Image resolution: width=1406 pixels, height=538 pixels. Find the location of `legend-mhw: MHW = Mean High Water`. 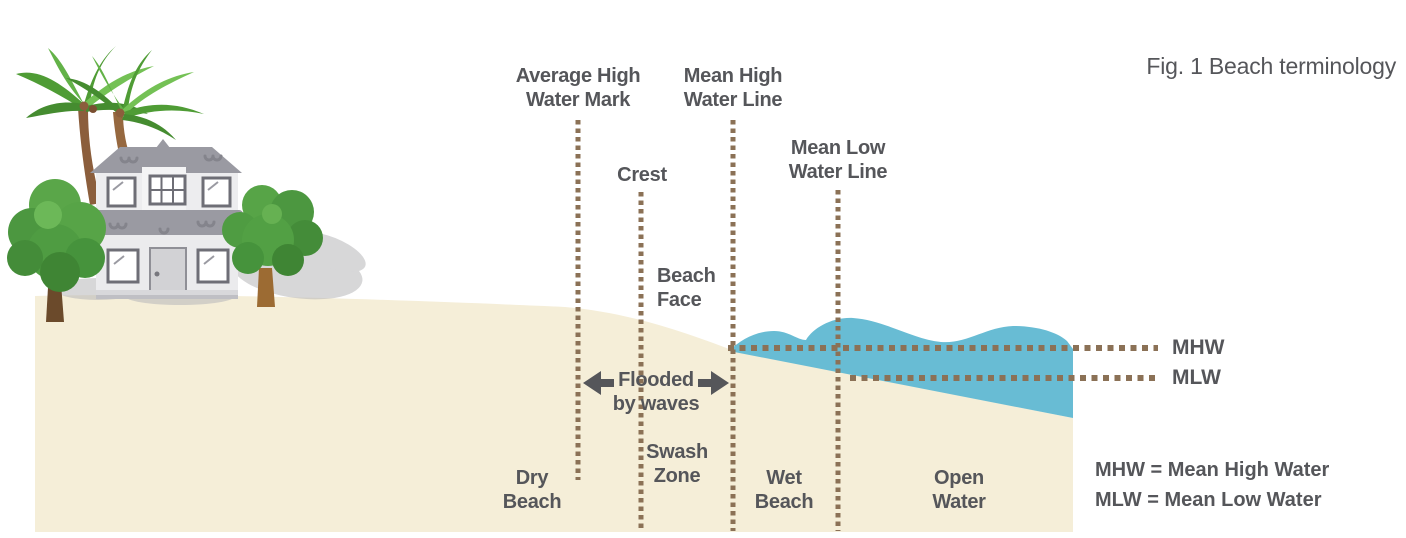

legend-mhw: MHW = Mean High Water is located at coordinates (1212, 470).